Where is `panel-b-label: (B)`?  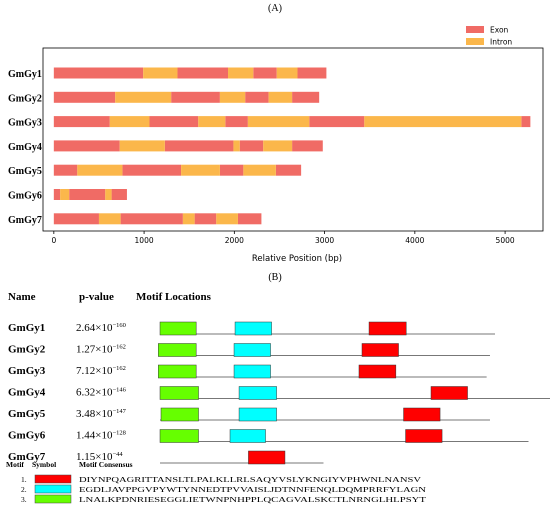 panel-b-label: (B) is located at coordinates (275, 277).